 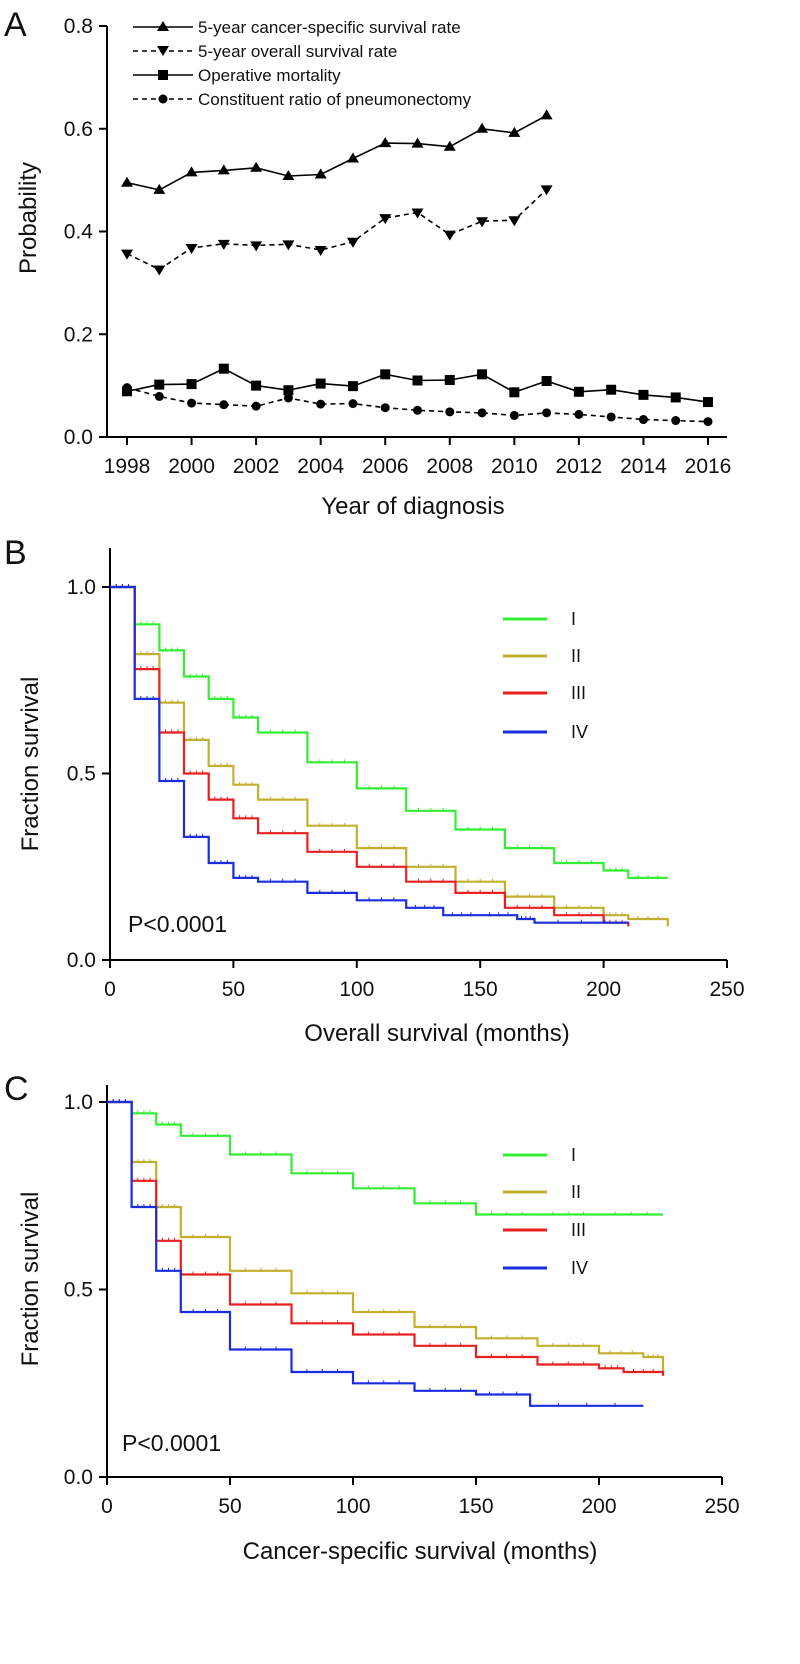 I want to click on panel-a-letter: A, so click(x=15, y=25).